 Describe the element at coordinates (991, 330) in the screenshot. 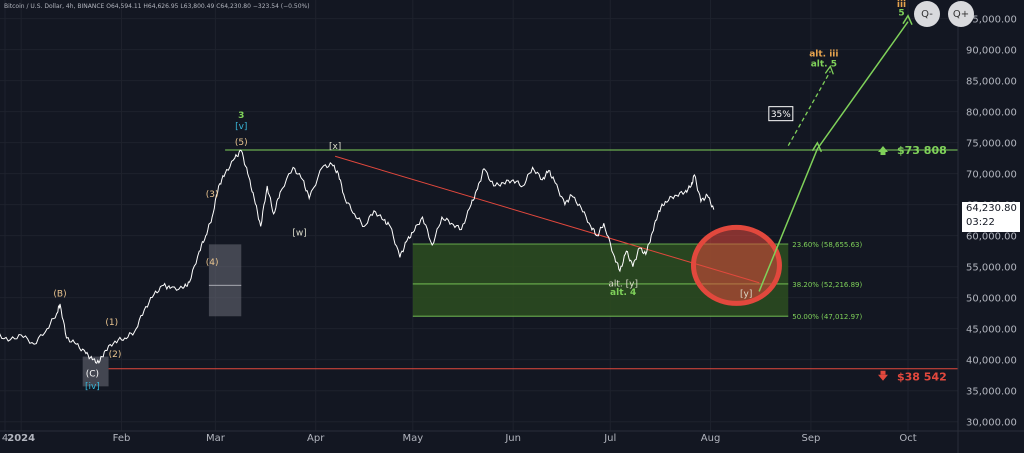

I see `y-tick-label: 45,000.00` at that location.